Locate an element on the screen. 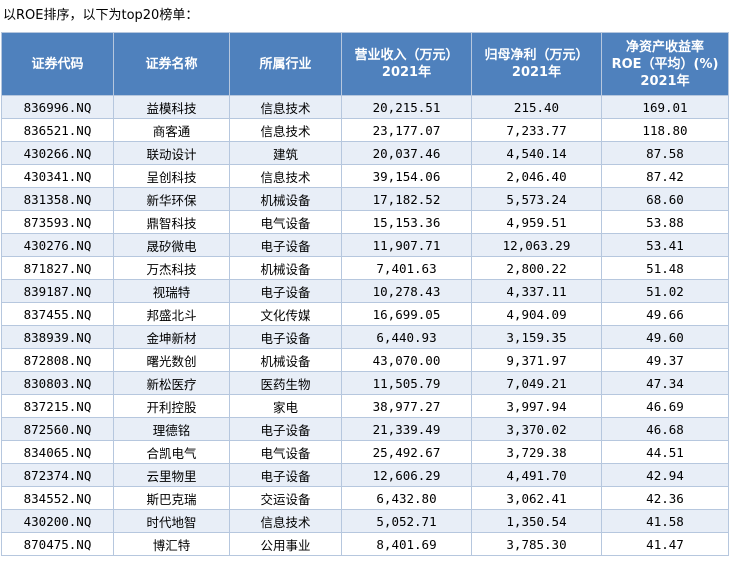 This screenshot has width=729, height=574. cell-roe: 44.51 is located at coordinates (665, 452).